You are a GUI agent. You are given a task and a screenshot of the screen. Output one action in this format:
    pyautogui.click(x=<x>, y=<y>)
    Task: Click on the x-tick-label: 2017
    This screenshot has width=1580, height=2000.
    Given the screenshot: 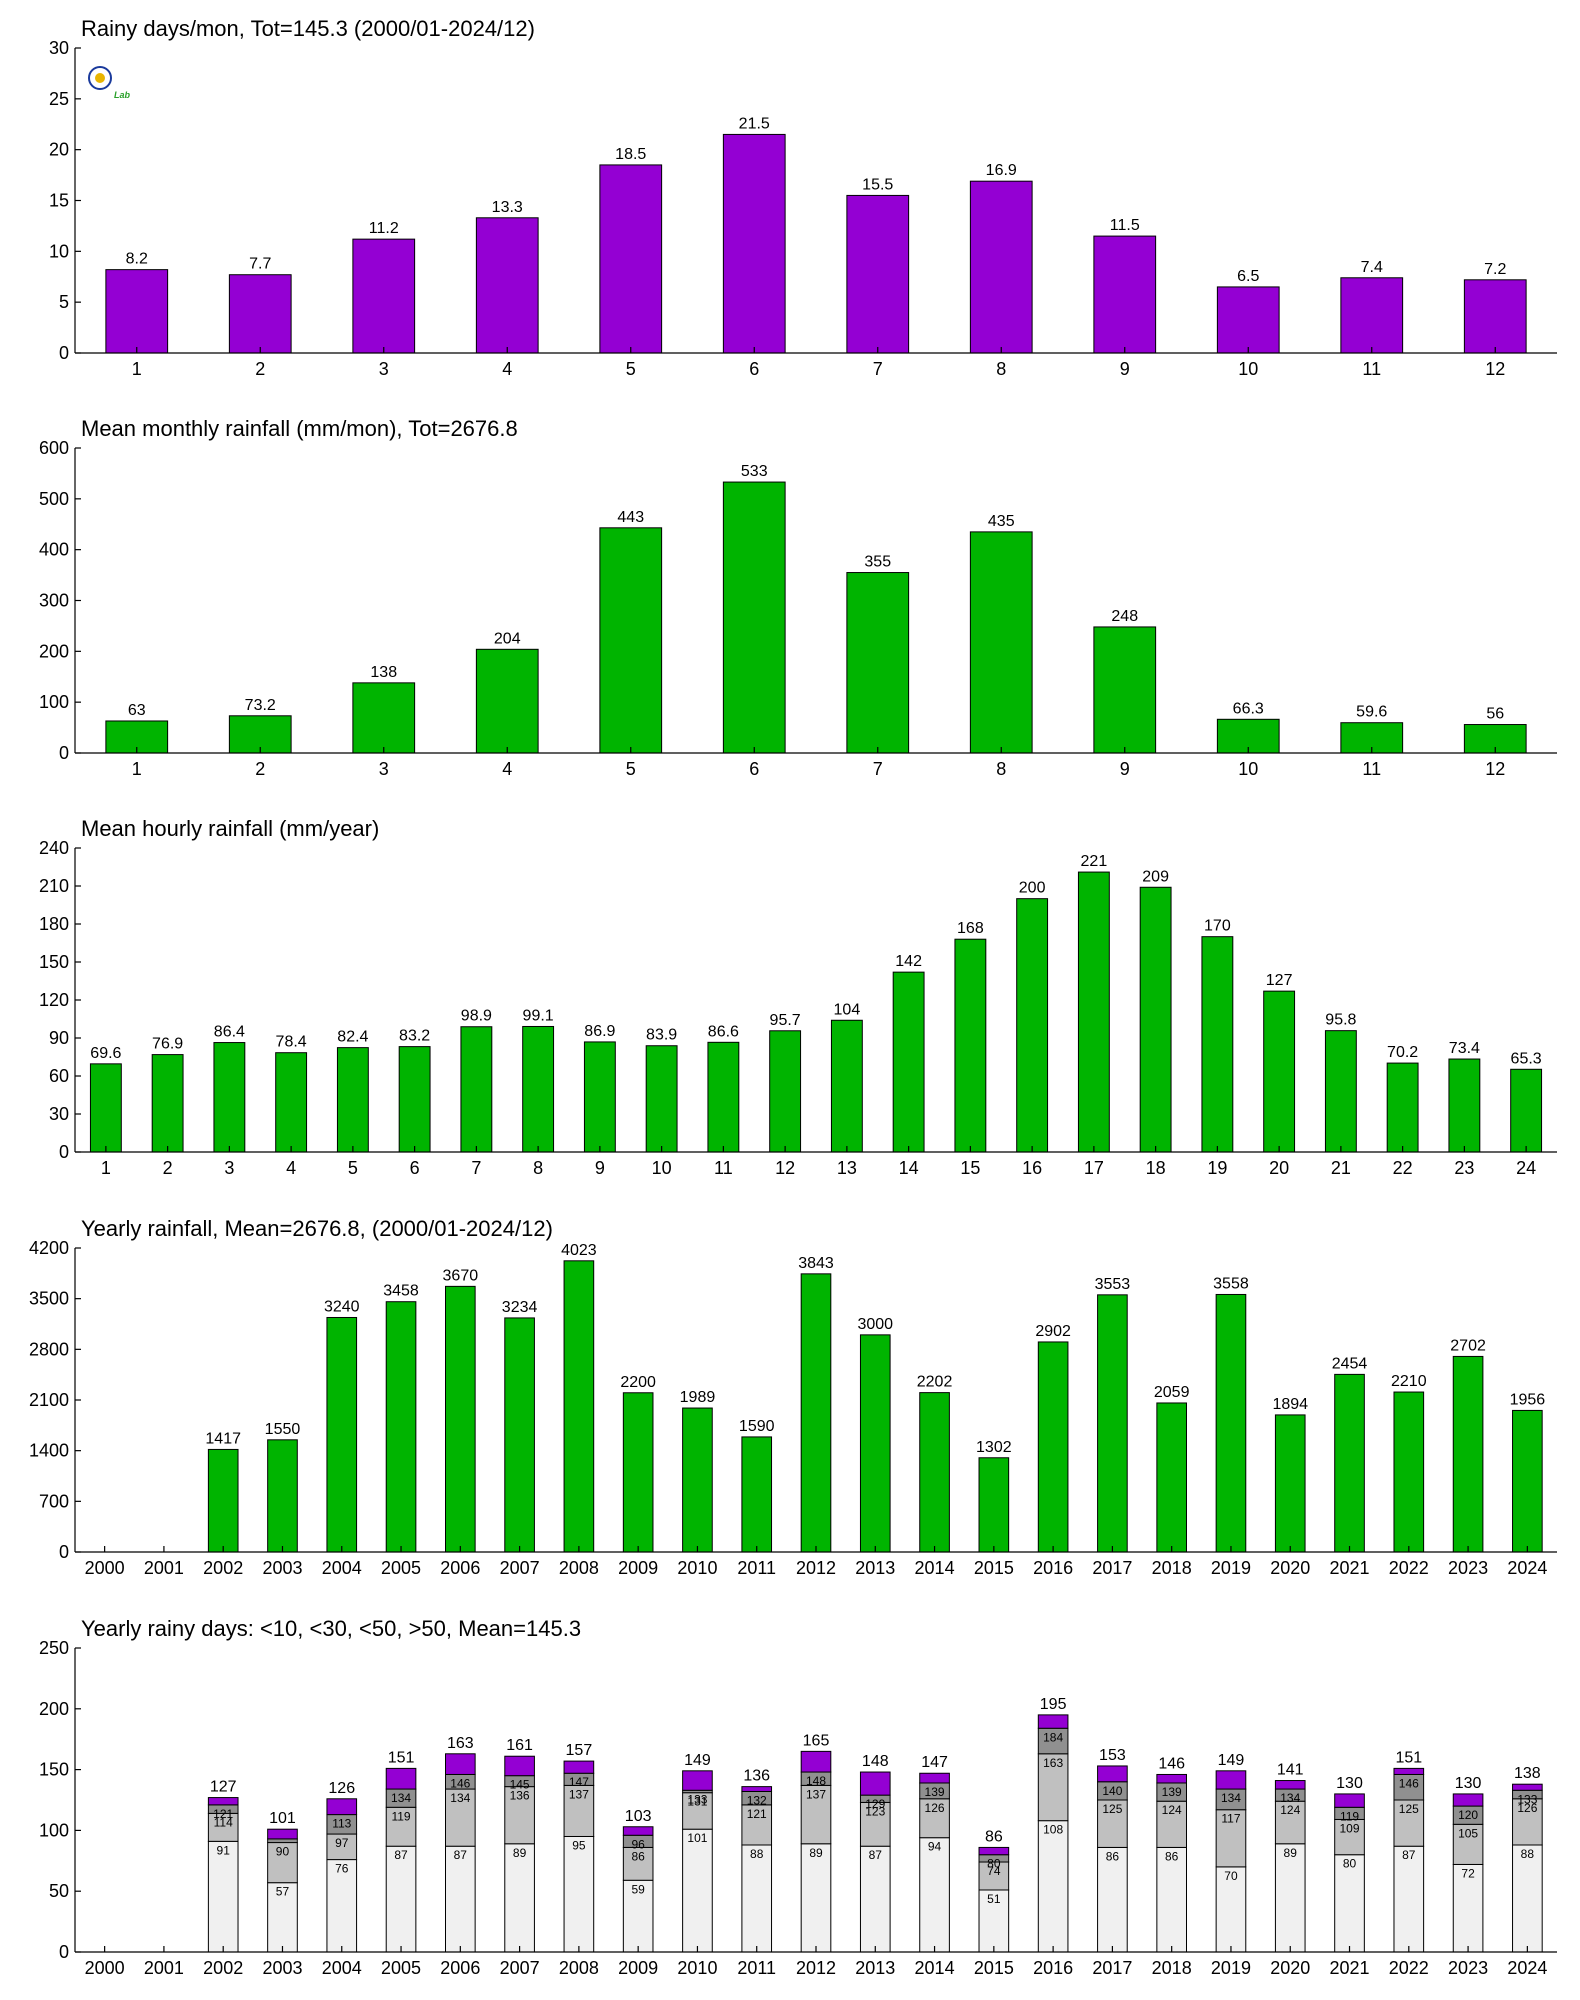 What is the action you would take?
    pyautogui.click(x=1112, y=1968)
    